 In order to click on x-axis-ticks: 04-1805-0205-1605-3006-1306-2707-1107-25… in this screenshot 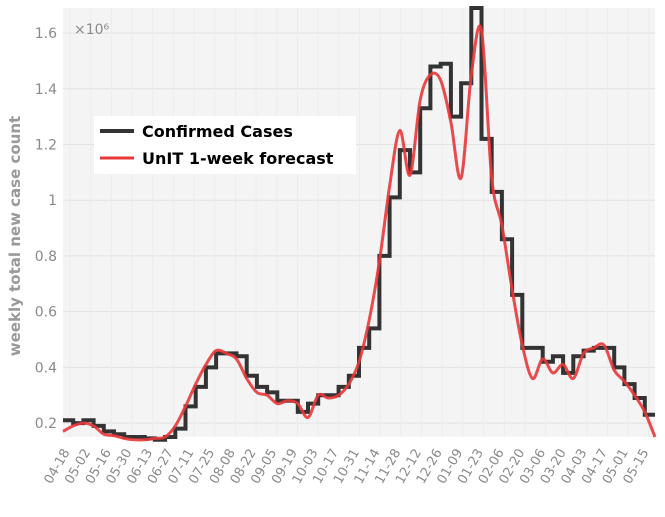, I will do `click(347, 466)`.